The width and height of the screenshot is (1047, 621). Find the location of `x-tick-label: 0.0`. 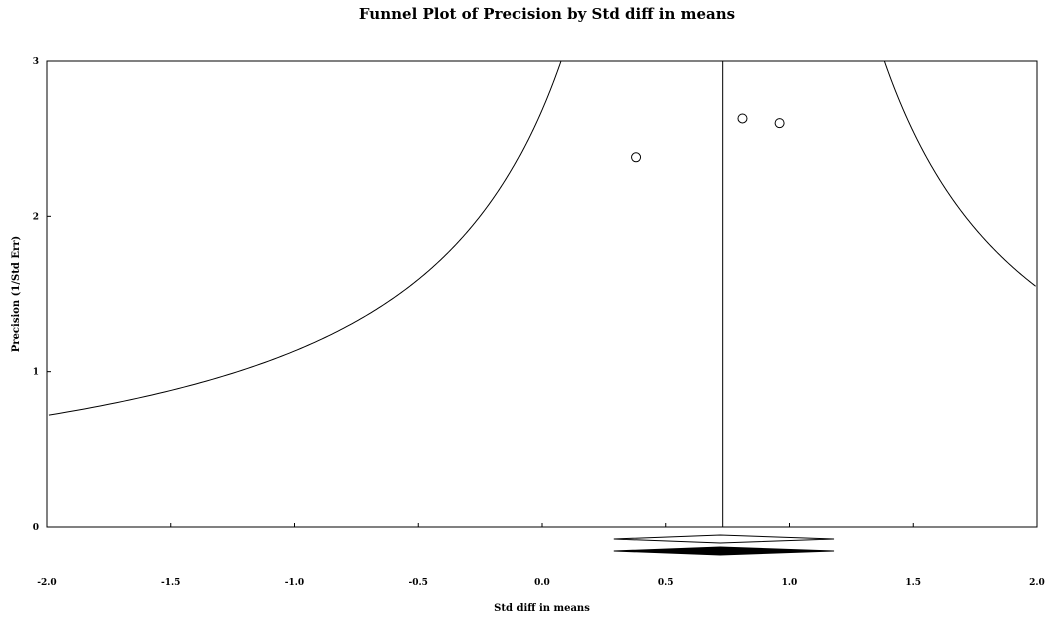

x-tick-label: 0.0 is located at coordinates (542, 583).